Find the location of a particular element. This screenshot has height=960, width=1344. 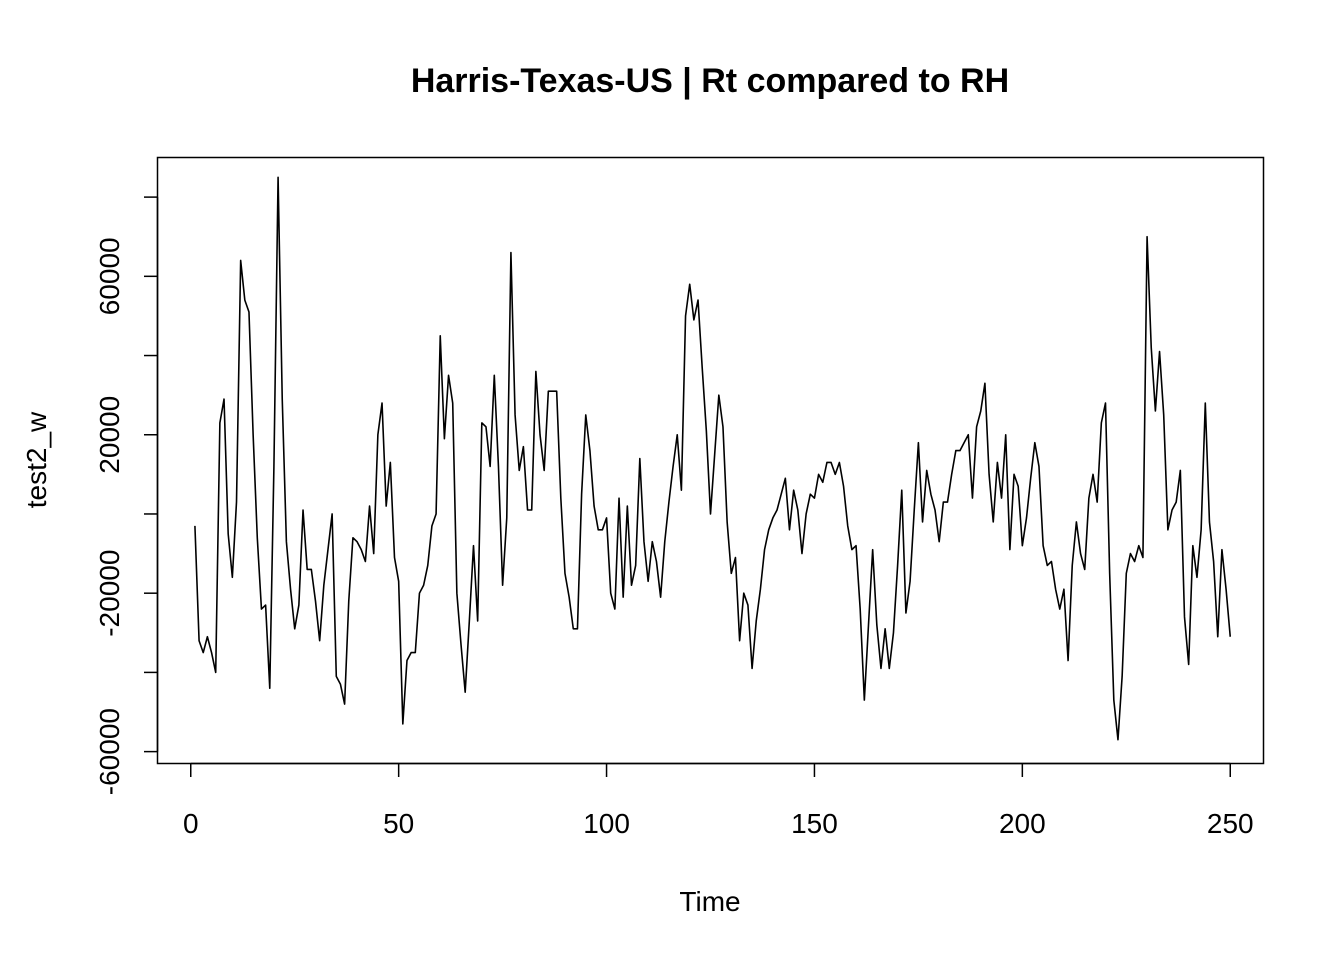

y-tick-label: 20000 is located at coordinates (109, 435).